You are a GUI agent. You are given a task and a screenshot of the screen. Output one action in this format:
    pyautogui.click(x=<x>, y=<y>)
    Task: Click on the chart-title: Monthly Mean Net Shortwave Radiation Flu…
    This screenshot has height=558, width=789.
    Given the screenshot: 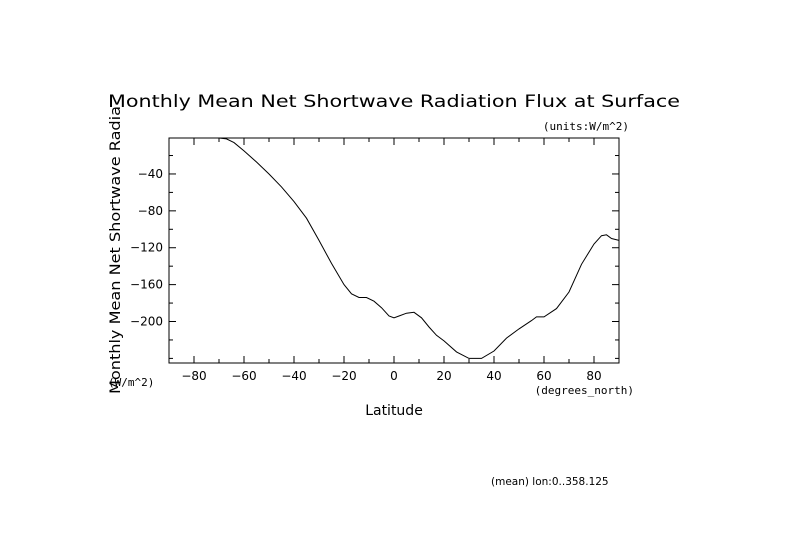 What is the action you would take?
    pyautogui.click(x=394, y=102)
    